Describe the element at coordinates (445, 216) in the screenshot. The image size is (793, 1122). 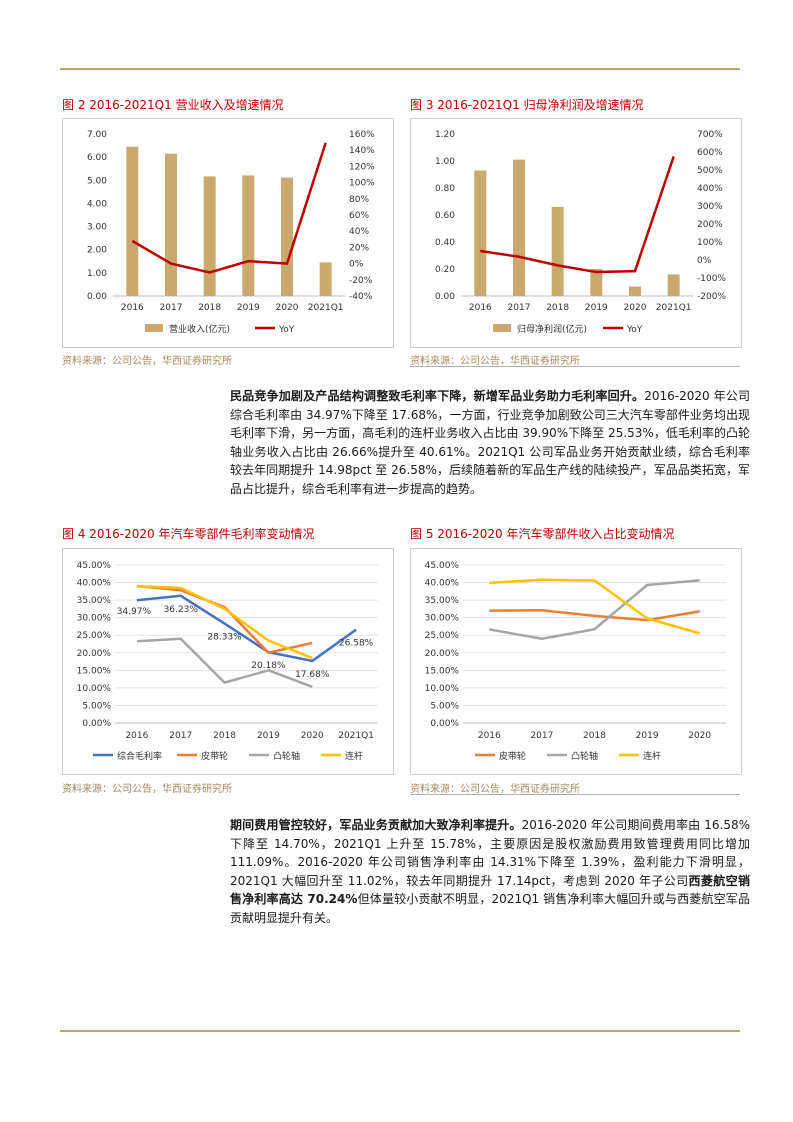
I see `left-axis-tick: 0.60` at that location.